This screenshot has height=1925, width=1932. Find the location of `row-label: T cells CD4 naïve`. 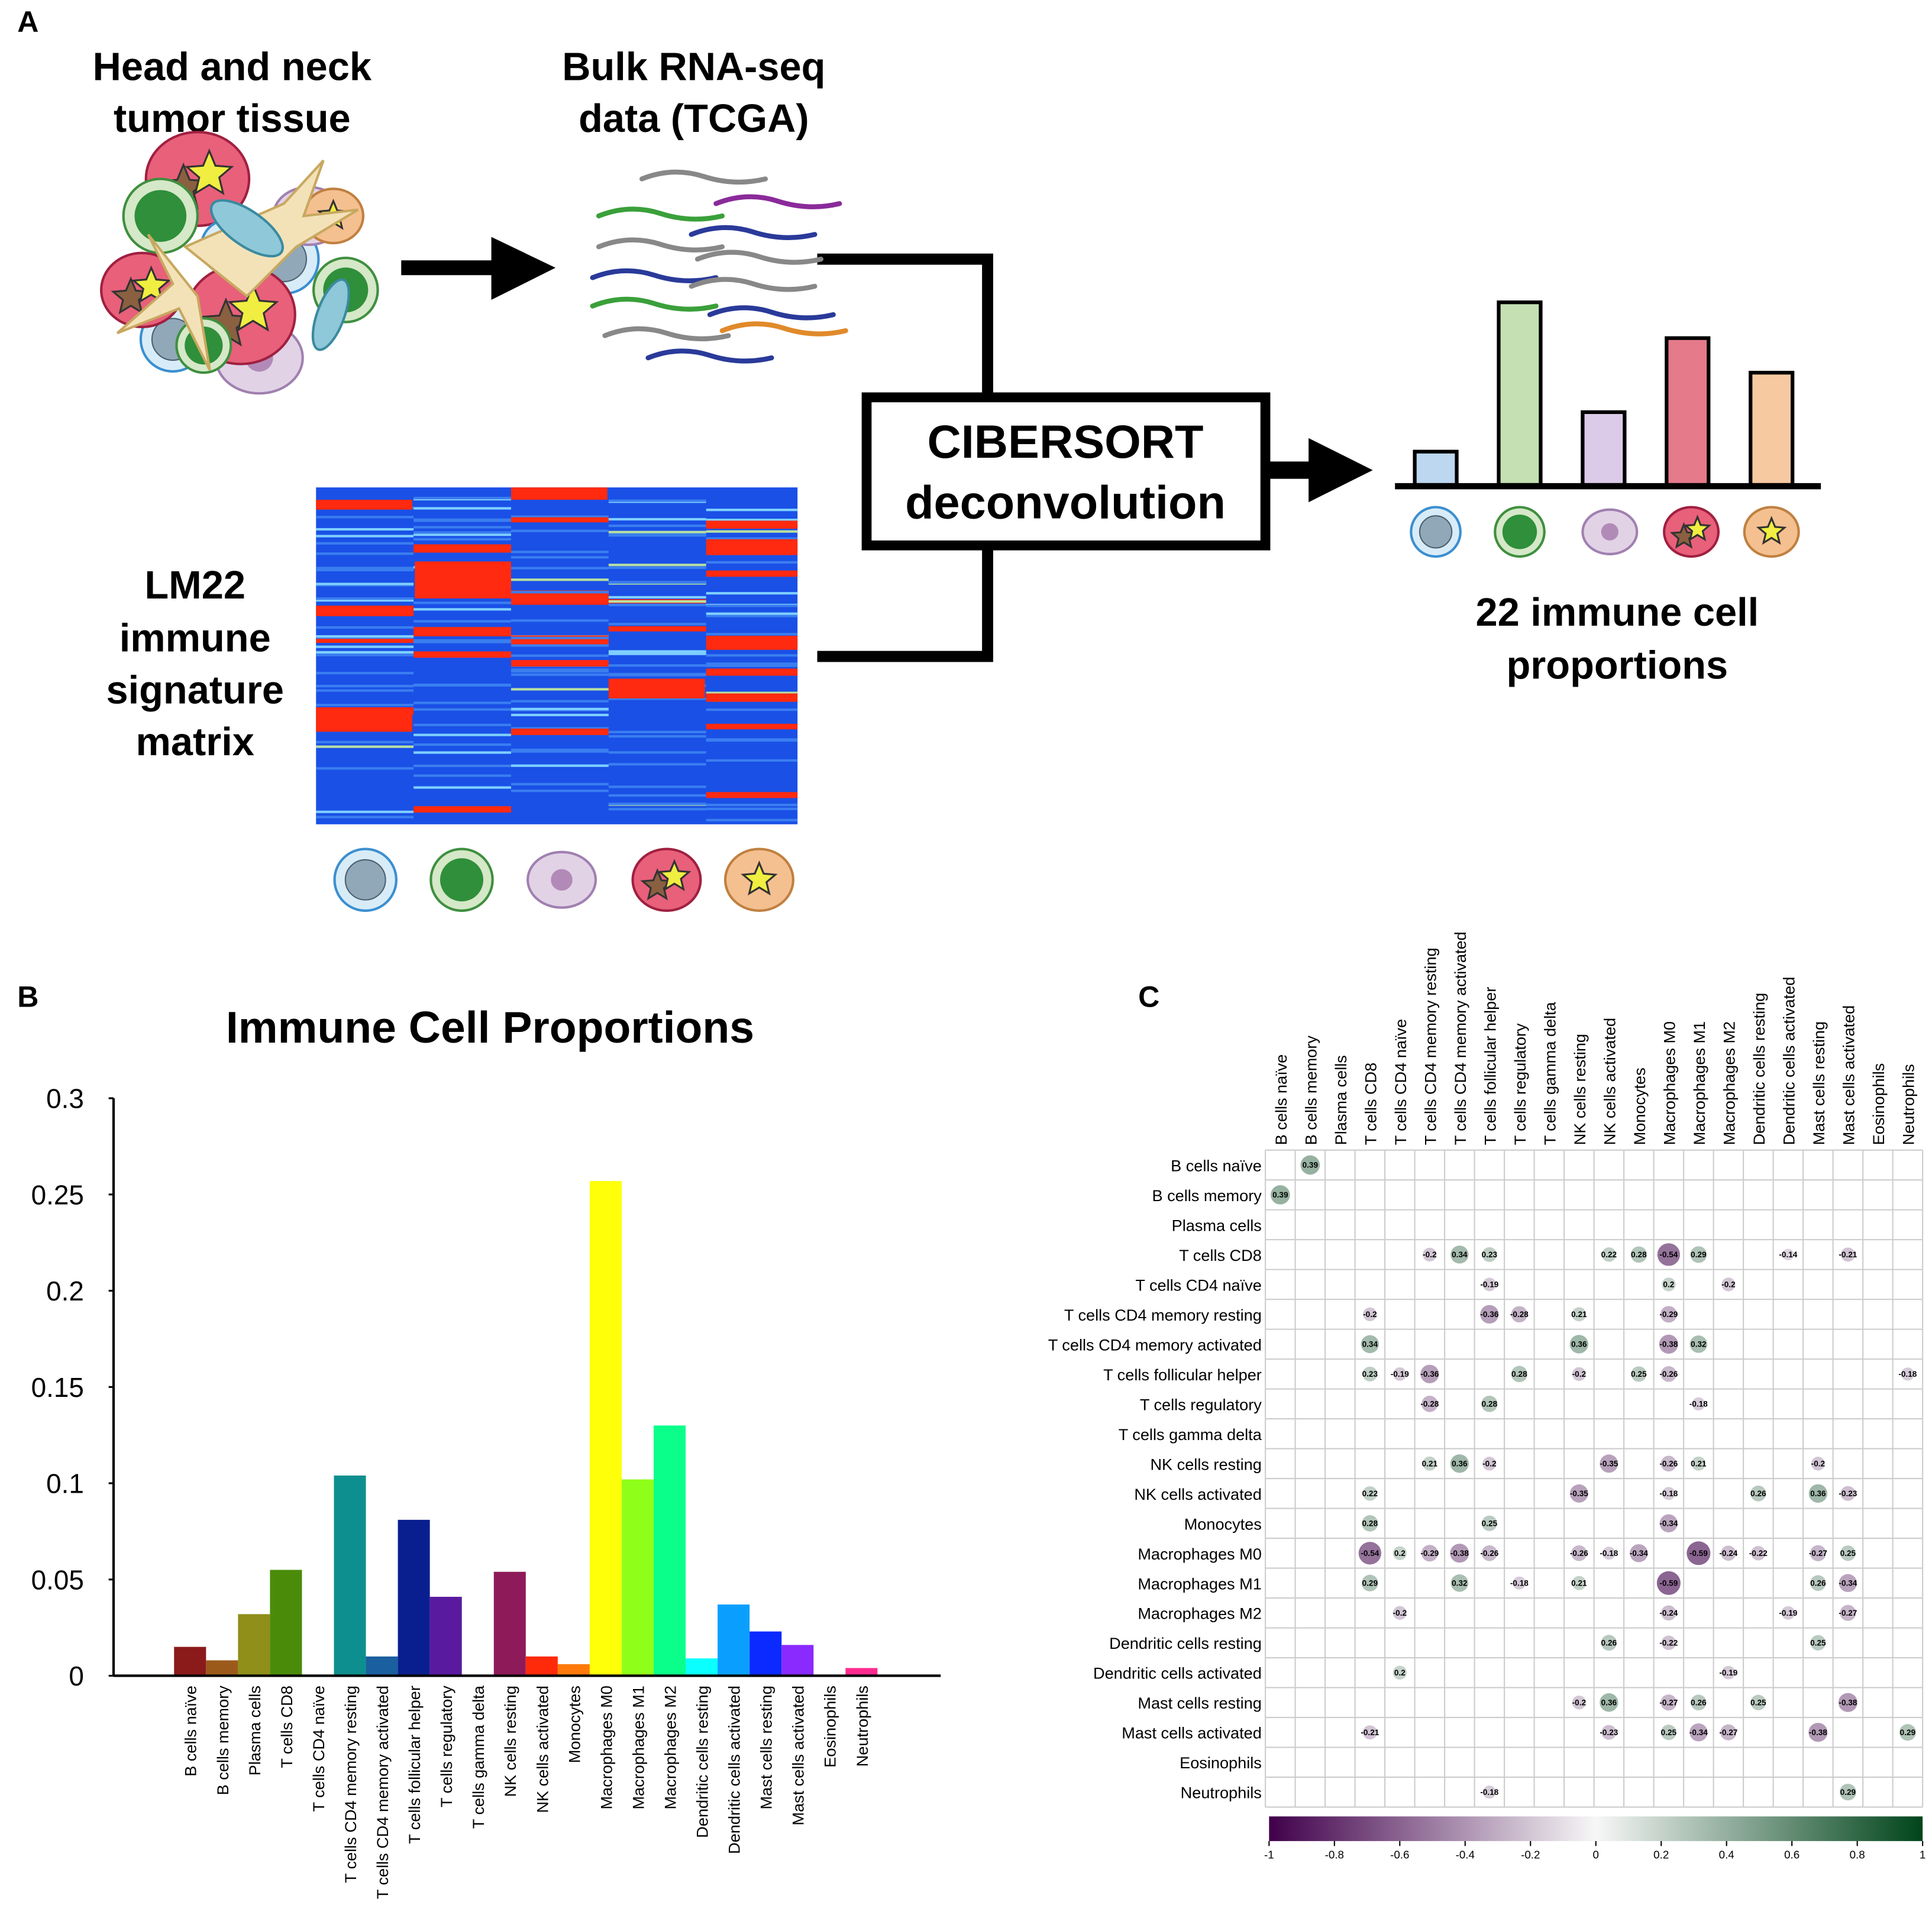

row-label: T cells CD4 naïve is located at coordinates (1198, 1285).